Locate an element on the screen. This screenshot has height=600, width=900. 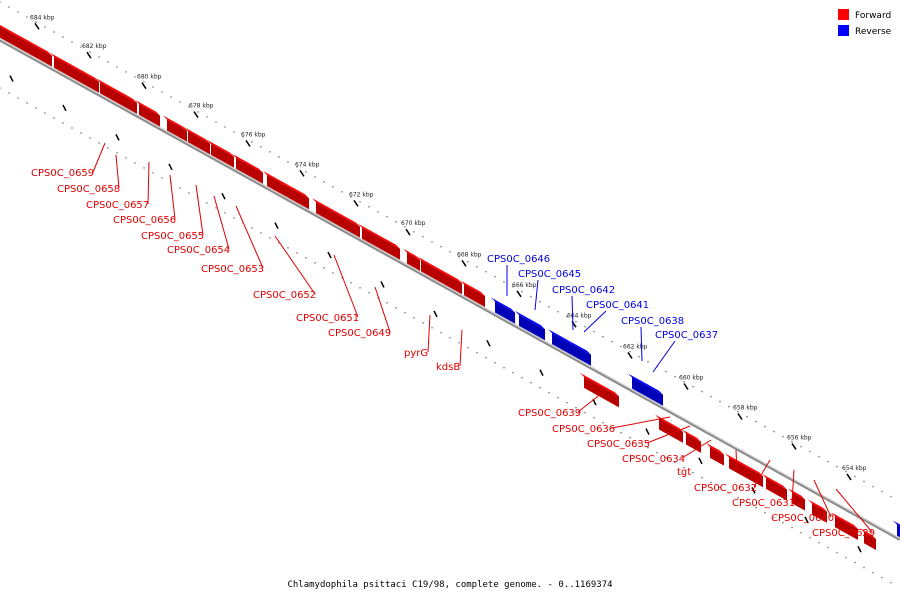
gene-label: kdsB is located at coordinates (448, 367).